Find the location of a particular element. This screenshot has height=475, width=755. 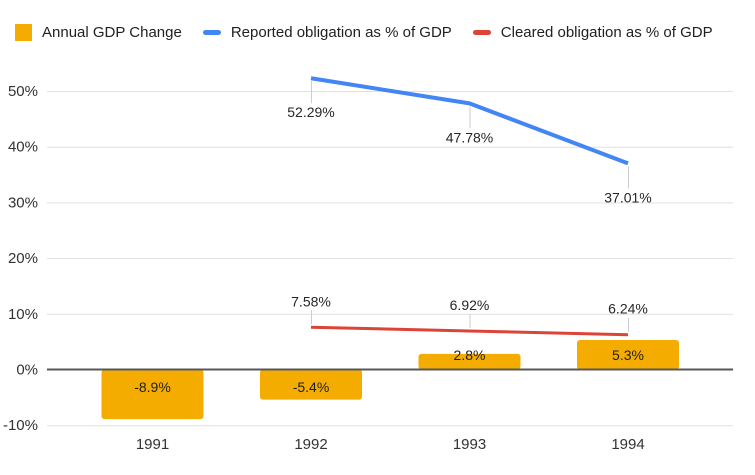

line-value-label: 37.01% is located at coordinates (627, 197).